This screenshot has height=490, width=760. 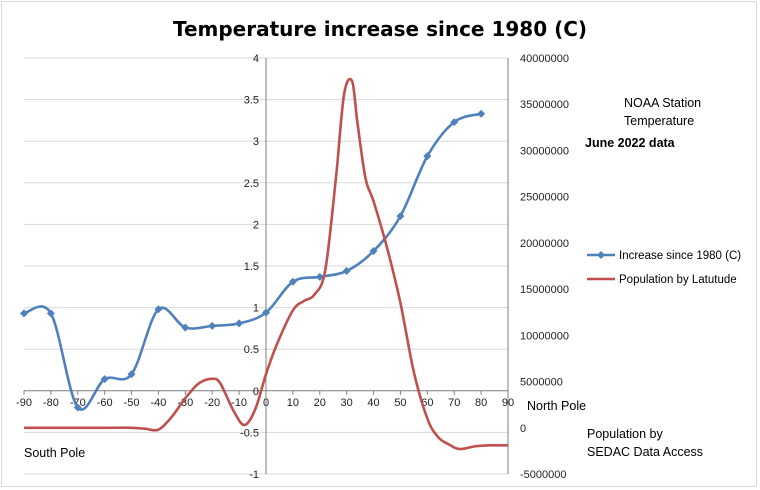 What do you see at coordinates (212, 403) in the screenshot?
I see `x-tick-label: -20` at bounding box center [212, 403].